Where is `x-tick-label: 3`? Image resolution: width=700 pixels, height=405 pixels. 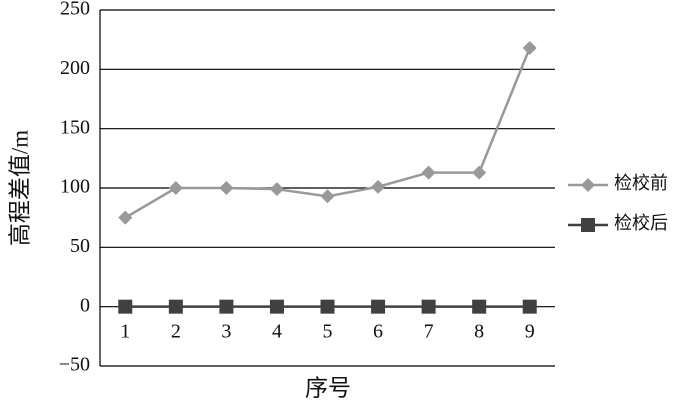
x-tick-label: 3 is located at coordinates (226, 332).